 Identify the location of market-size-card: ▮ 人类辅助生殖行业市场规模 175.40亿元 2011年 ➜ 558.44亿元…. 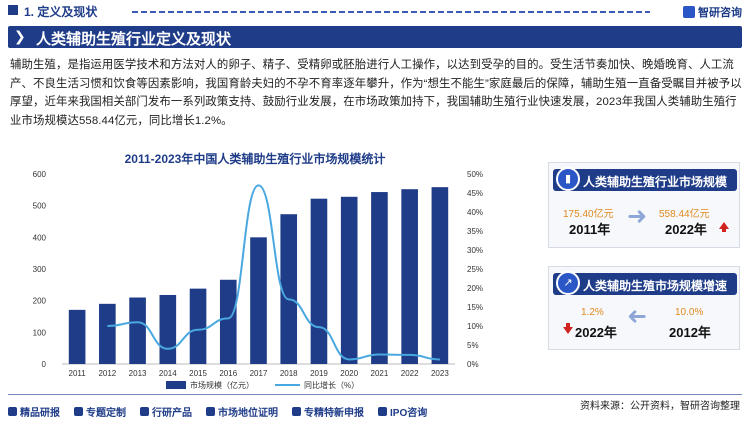
(644, 205).